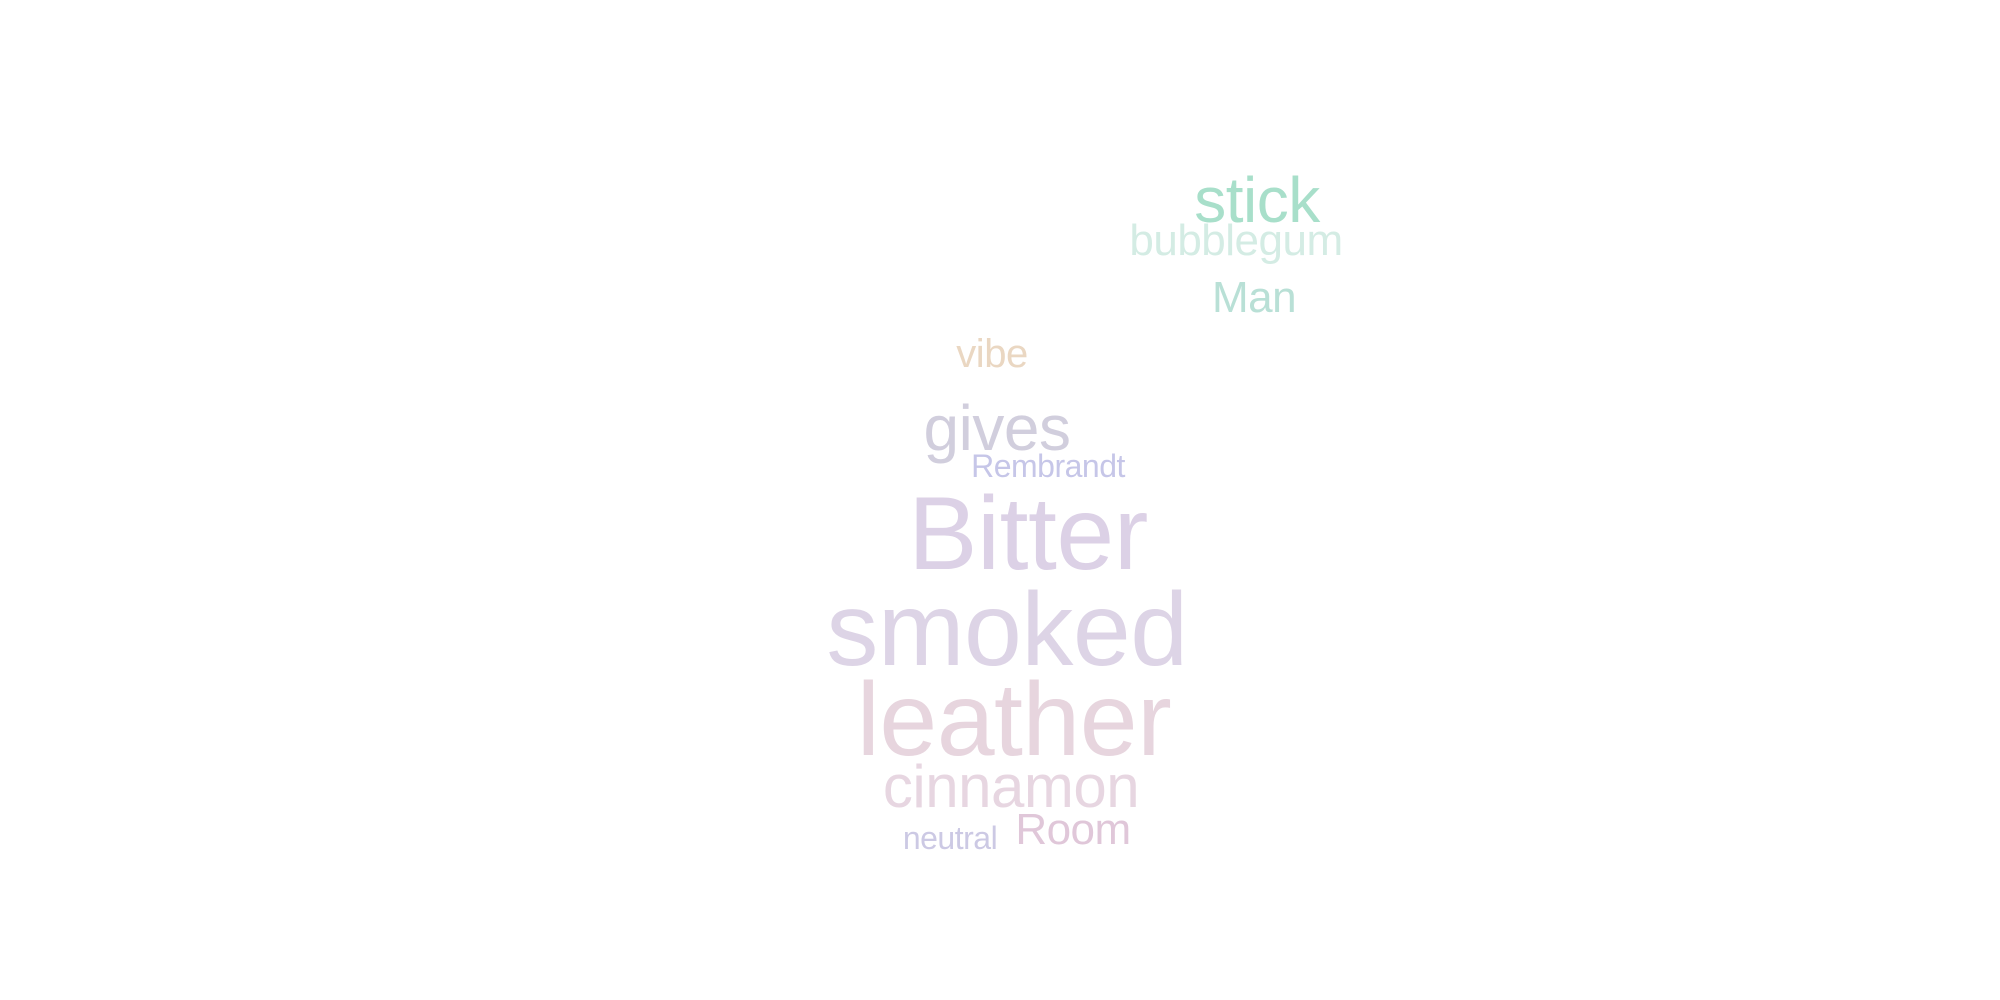  I want to click on word-gives: gives, so click(997, 428).